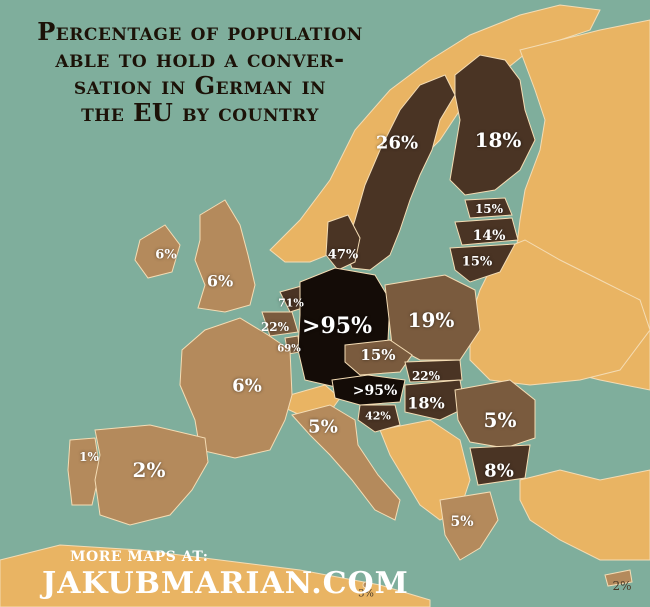  Describe the element at coordinates (200, 58) in the screenshot. I see `title-line-2: able to hold a conver-` at that location.